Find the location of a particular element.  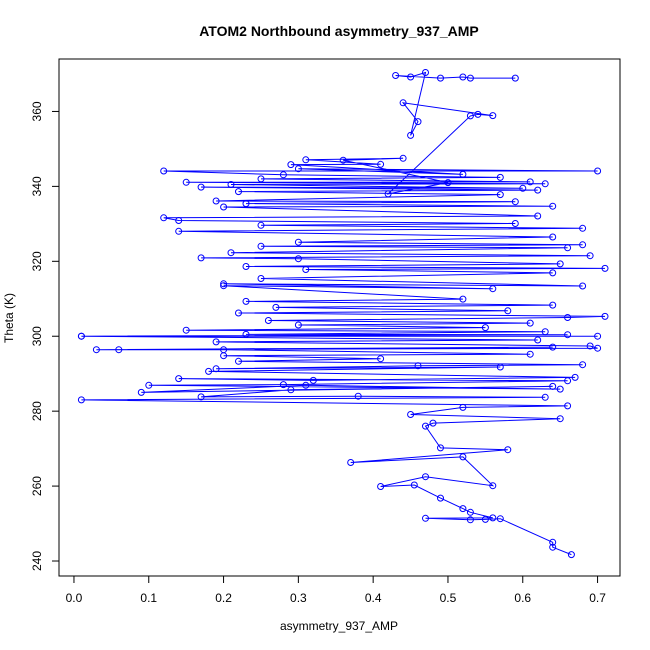

x-axis: 0.0 0.1 0.2 0.3 0.4 0.5 0.6 0.7 is located at coordinates (336, 590).